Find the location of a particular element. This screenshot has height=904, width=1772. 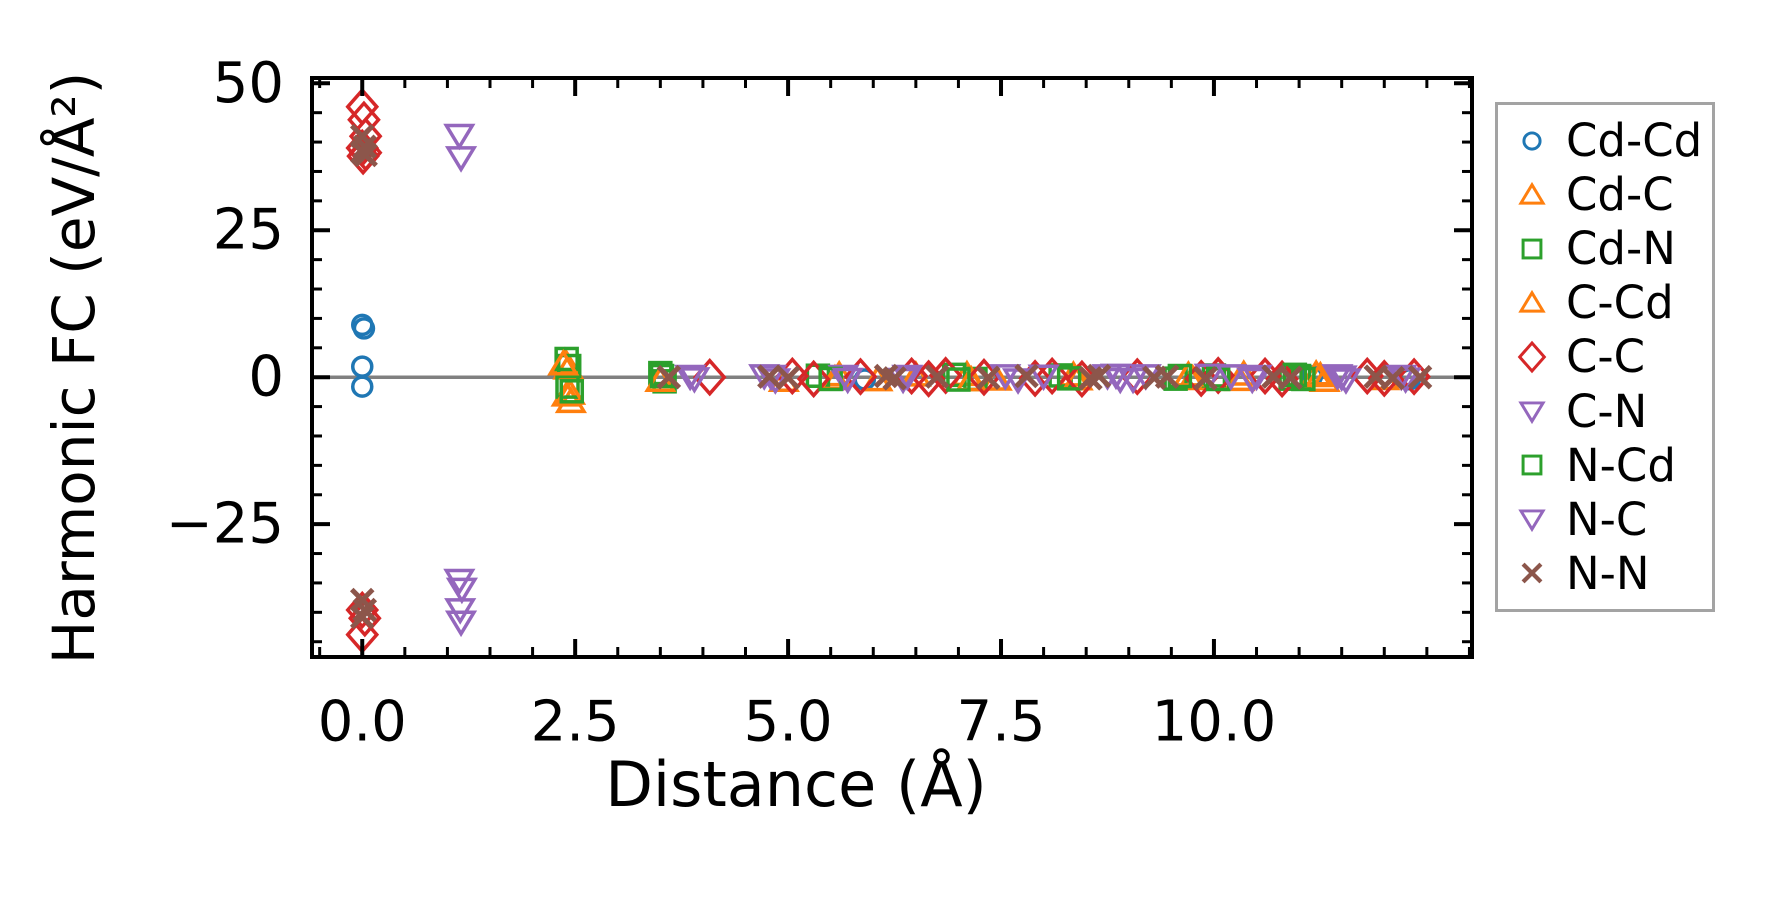

legend-marker-x-icon is located at coordinates (1532, 573).